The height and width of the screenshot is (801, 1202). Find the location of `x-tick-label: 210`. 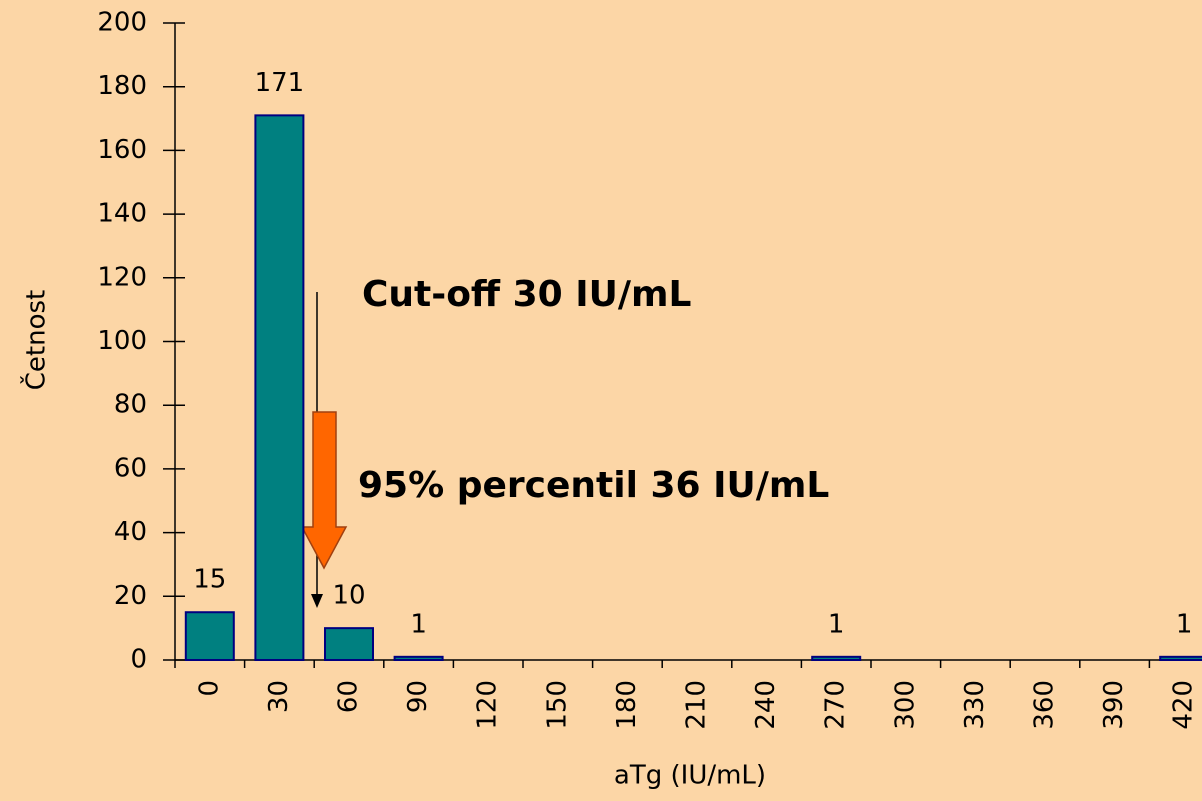

x-tick-label: 210 is located at coordinates (697, 705).